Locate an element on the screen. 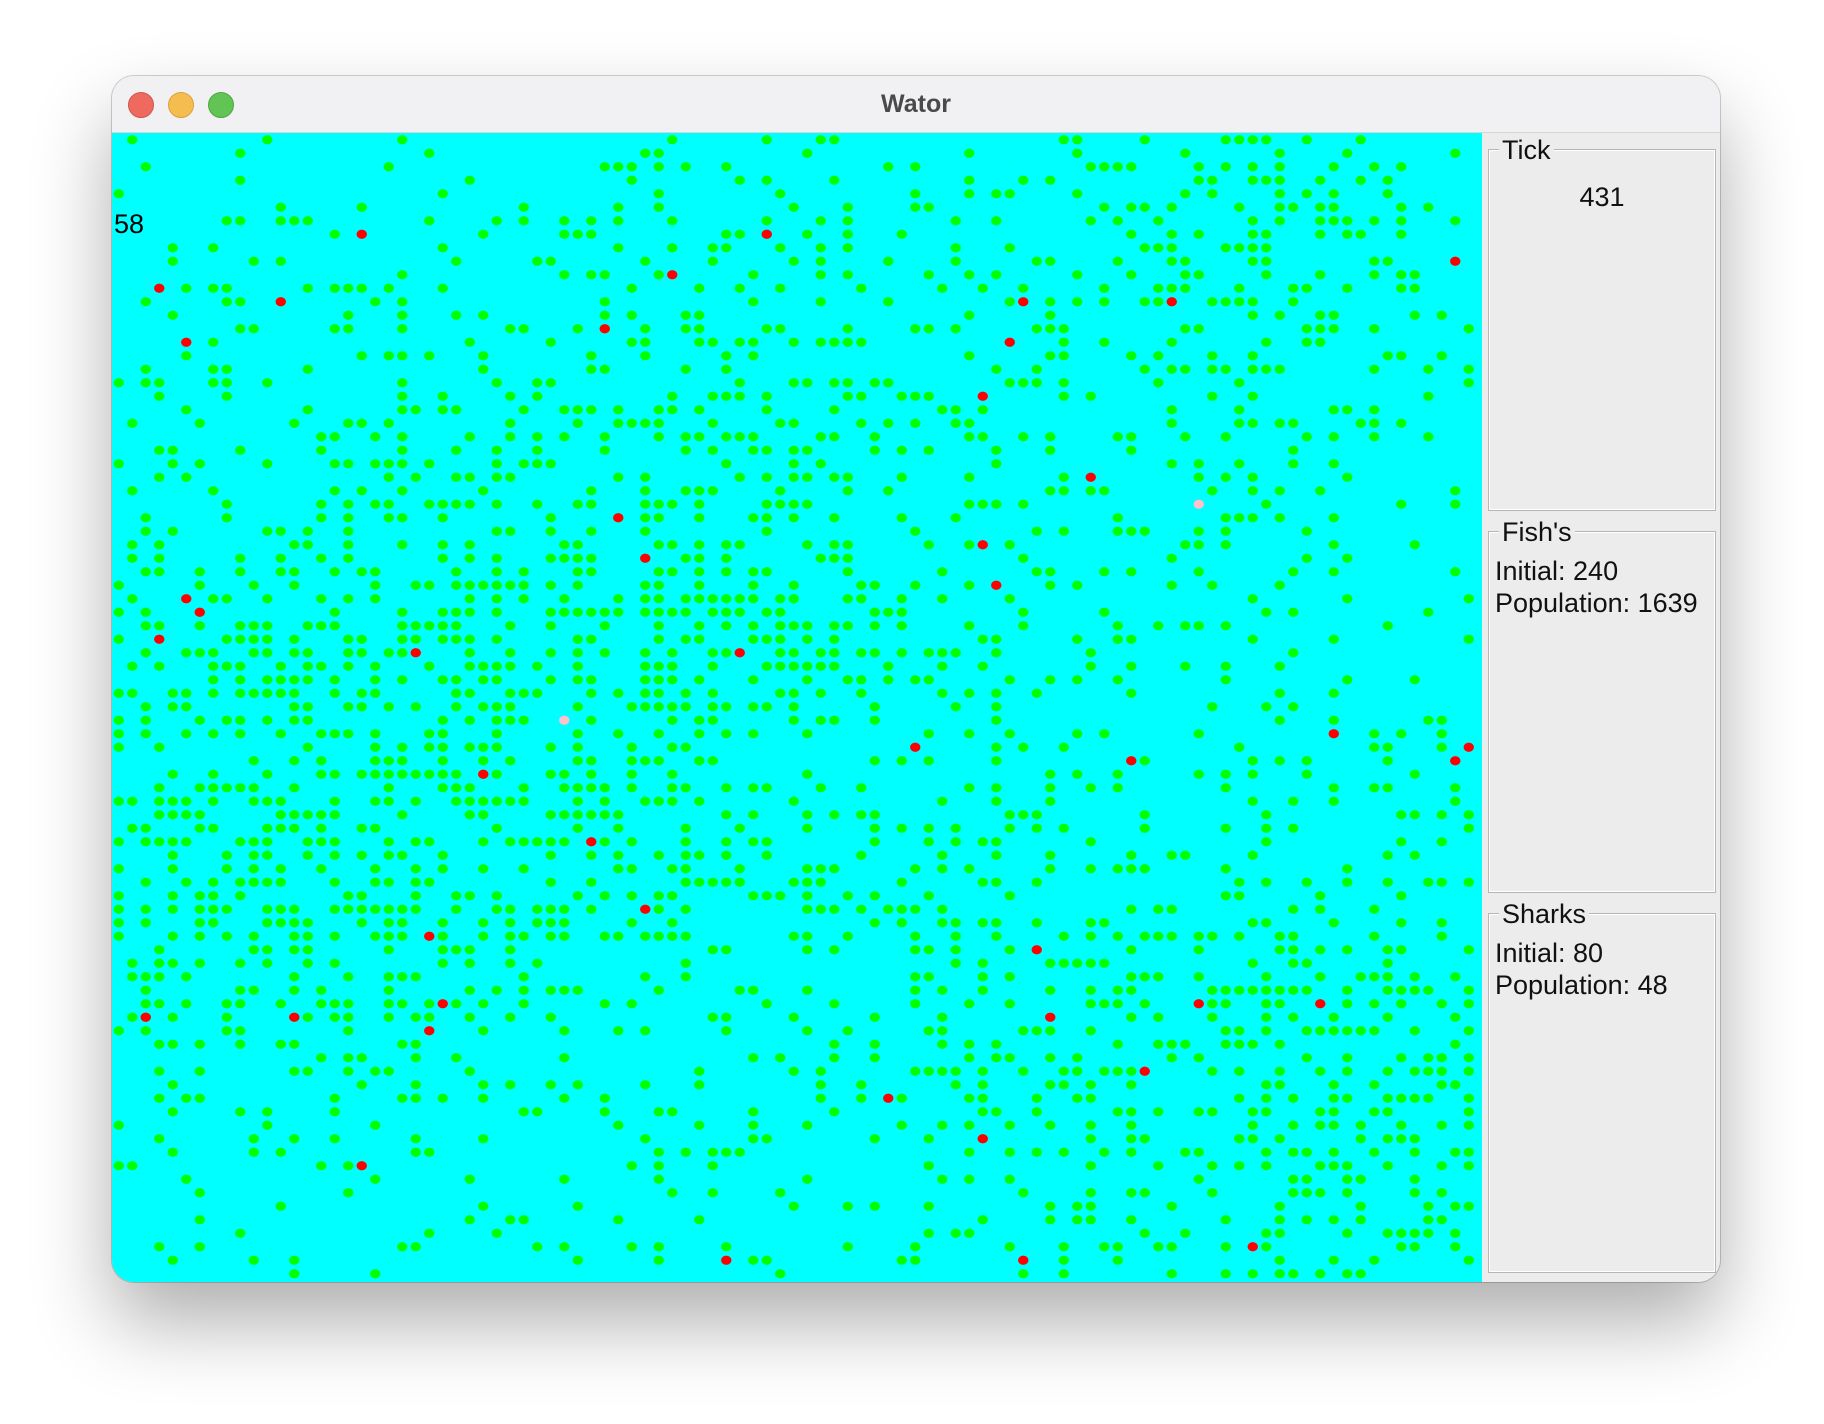  sharks-population: Population: 48 is located at coordinates (1581, 985).